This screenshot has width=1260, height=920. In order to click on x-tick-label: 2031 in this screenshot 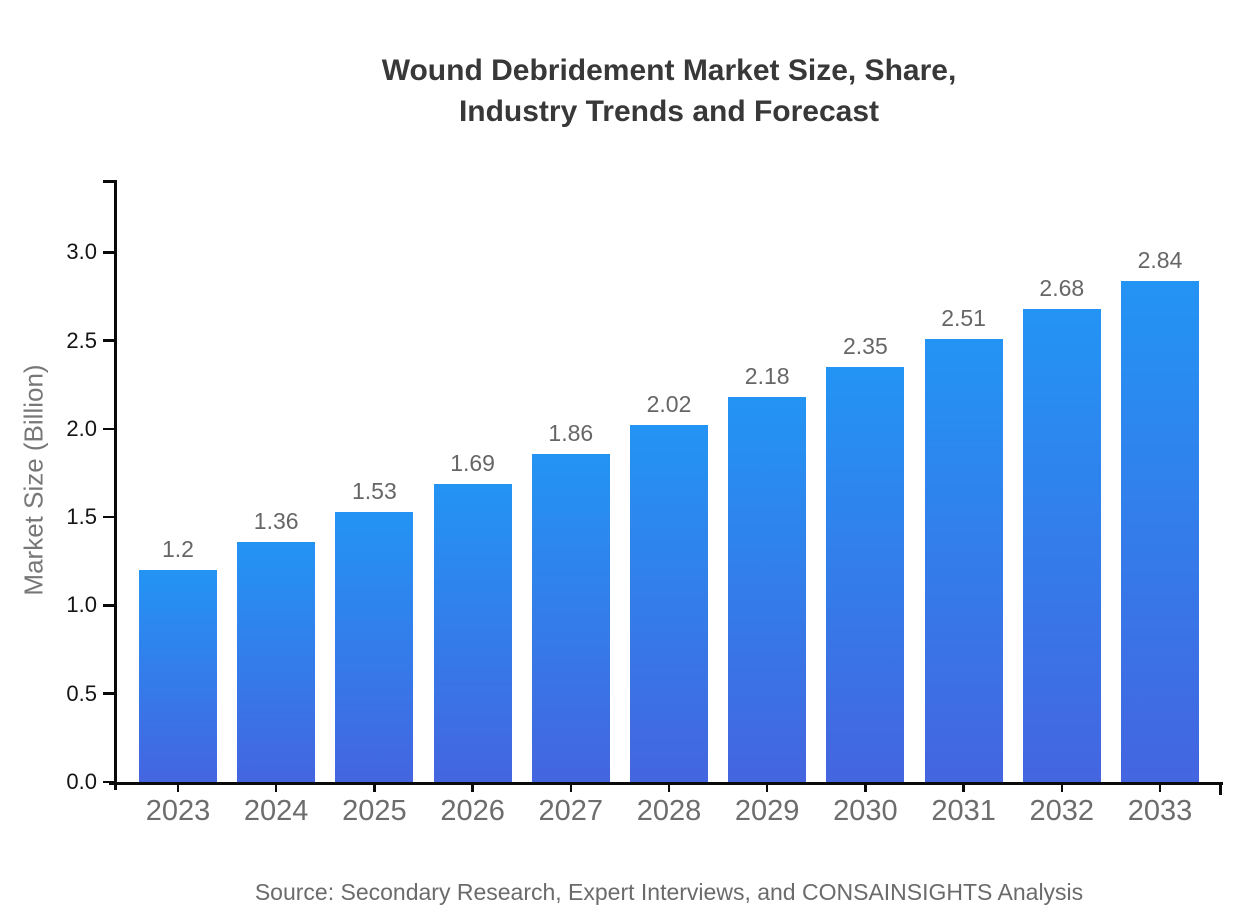, I will do `click(963, 811)`.